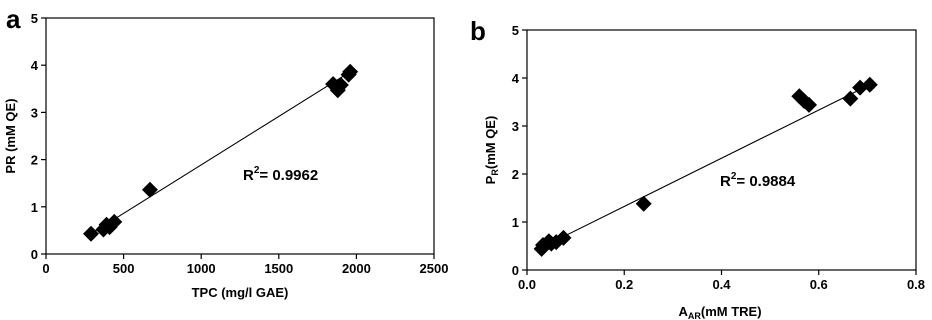 This screenshot has height=320, width=932. I want to click on x-tick-label-a: 2500, so click(434, 268).